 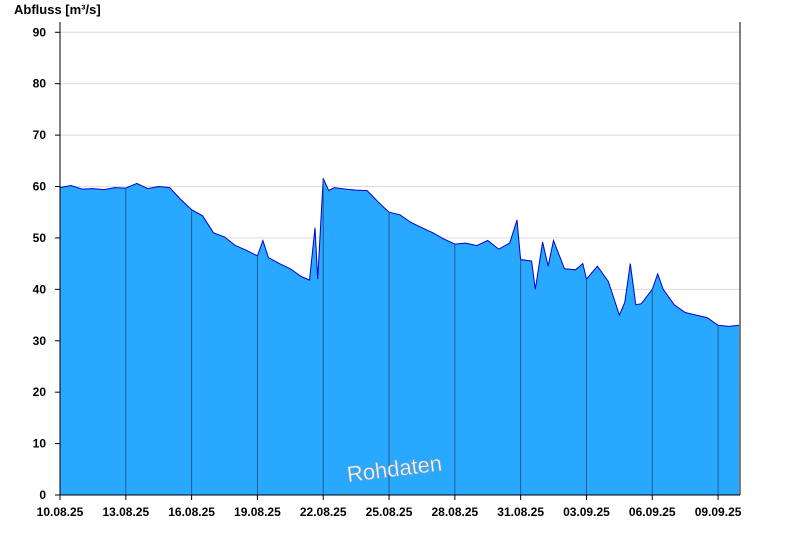 I want to click on x-tick-label: 06.09.25, so click(x=652, y=512).